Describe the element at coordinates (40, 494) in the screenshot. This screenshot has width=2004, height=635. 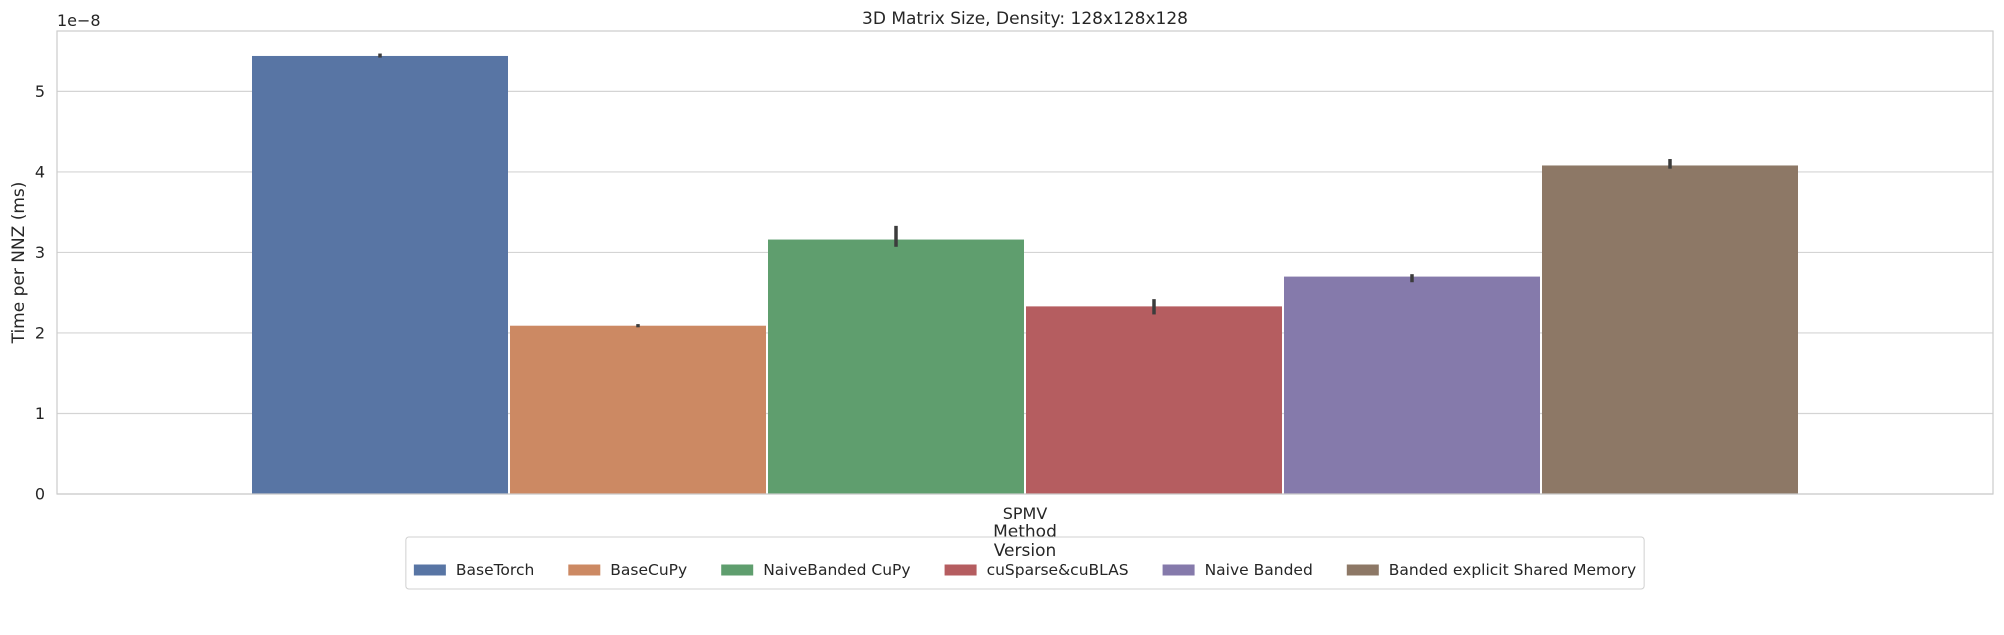
I see `y-tick-label: 0` at that location.